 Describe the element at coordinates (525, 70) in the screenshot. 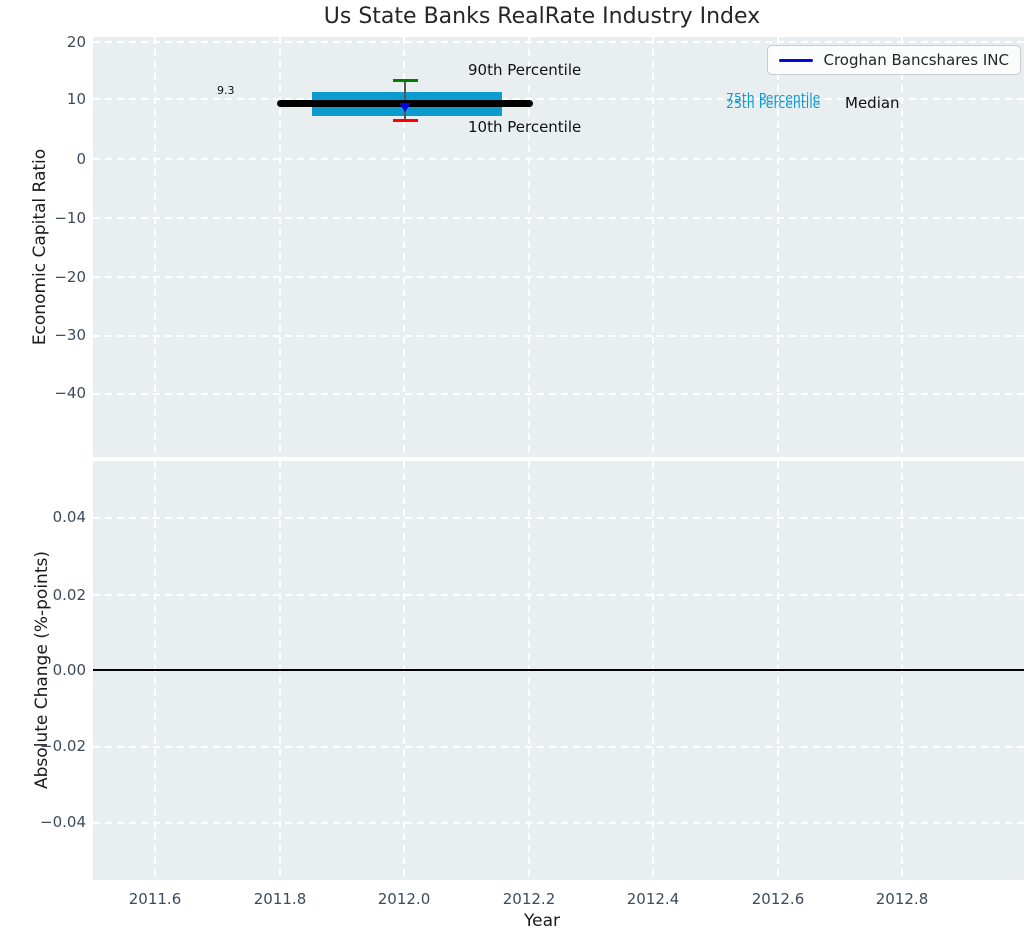

I see `p90-label: 90th Percentile` at that location.